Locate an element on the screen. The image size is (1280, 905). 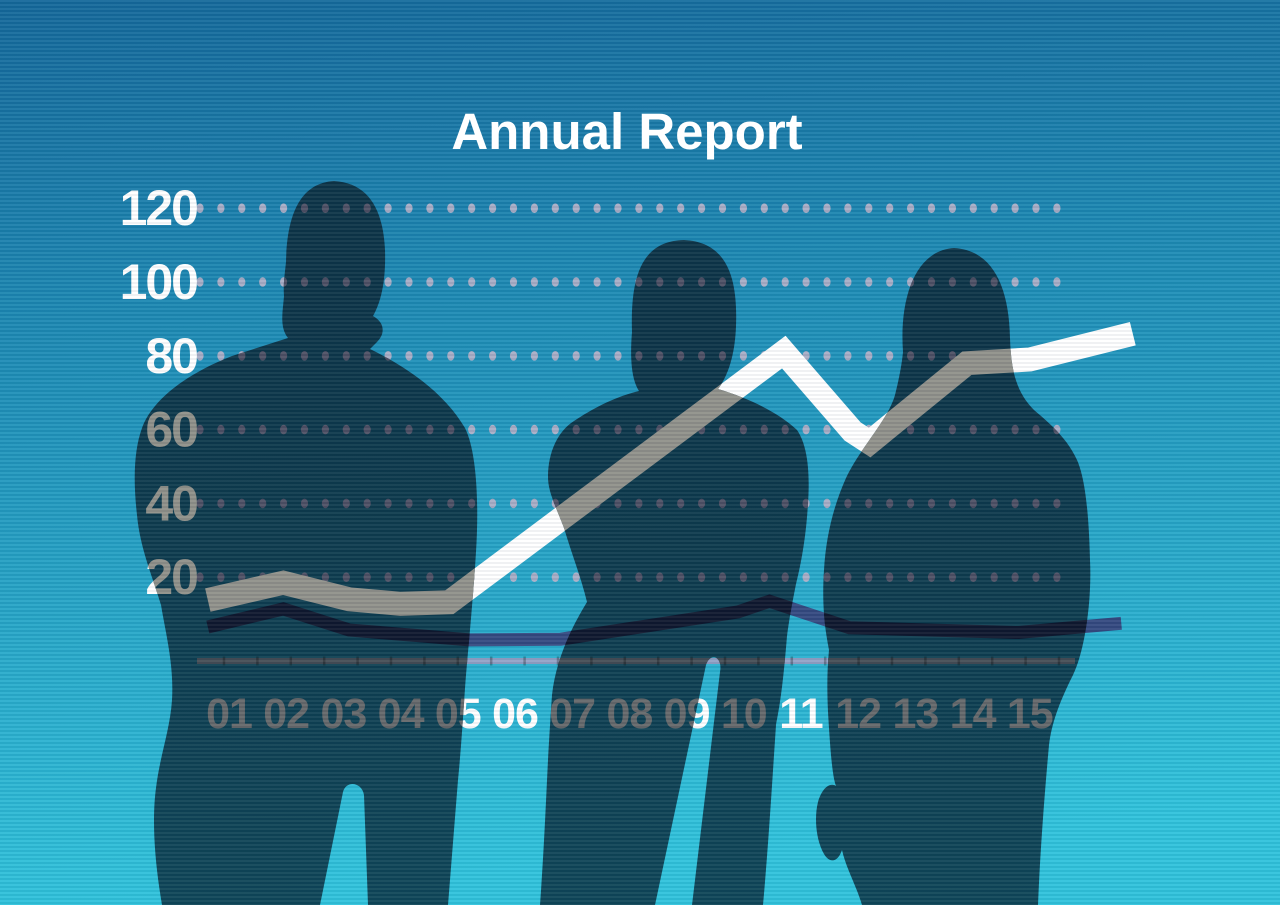
chart-title: Annual Report is located at coordinates (626, 131).